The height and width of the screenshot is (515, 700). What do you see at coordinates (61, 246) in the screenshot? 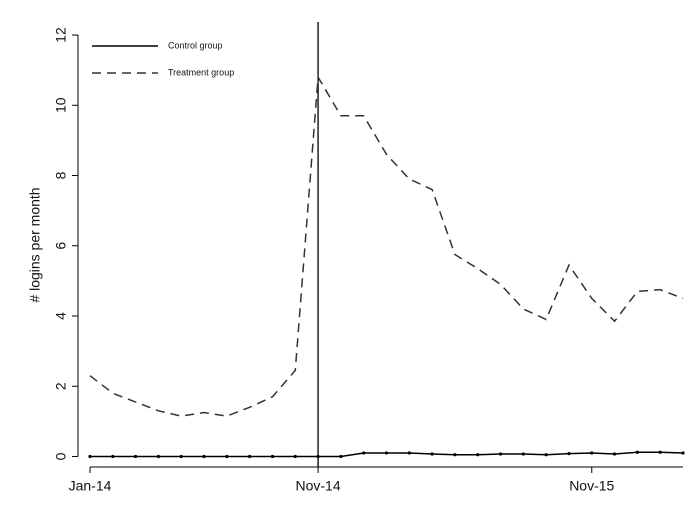
I see `y-tick-label: 6` at bounding box center [61, 246].